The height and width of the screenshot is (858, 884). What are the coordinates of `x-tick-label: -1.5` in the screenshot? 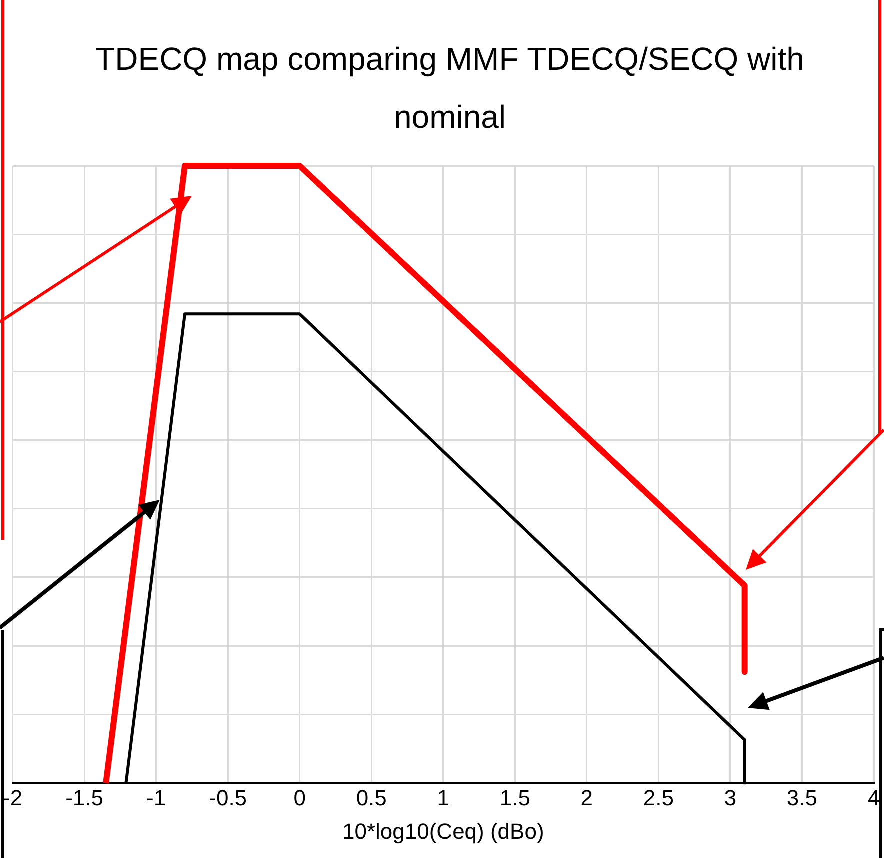 It's located at (85, 797).